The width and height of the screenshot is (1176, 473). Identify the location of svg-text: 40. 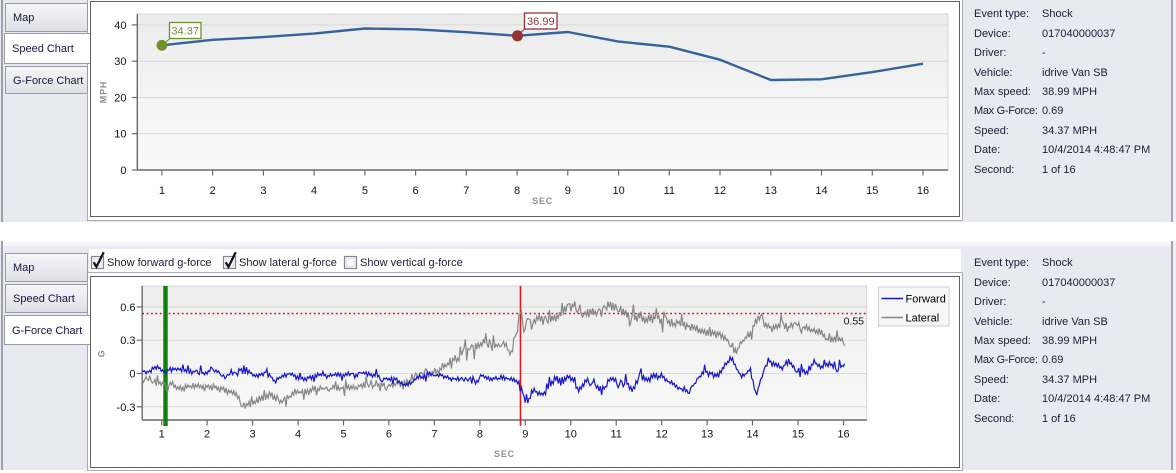
(120, 26).